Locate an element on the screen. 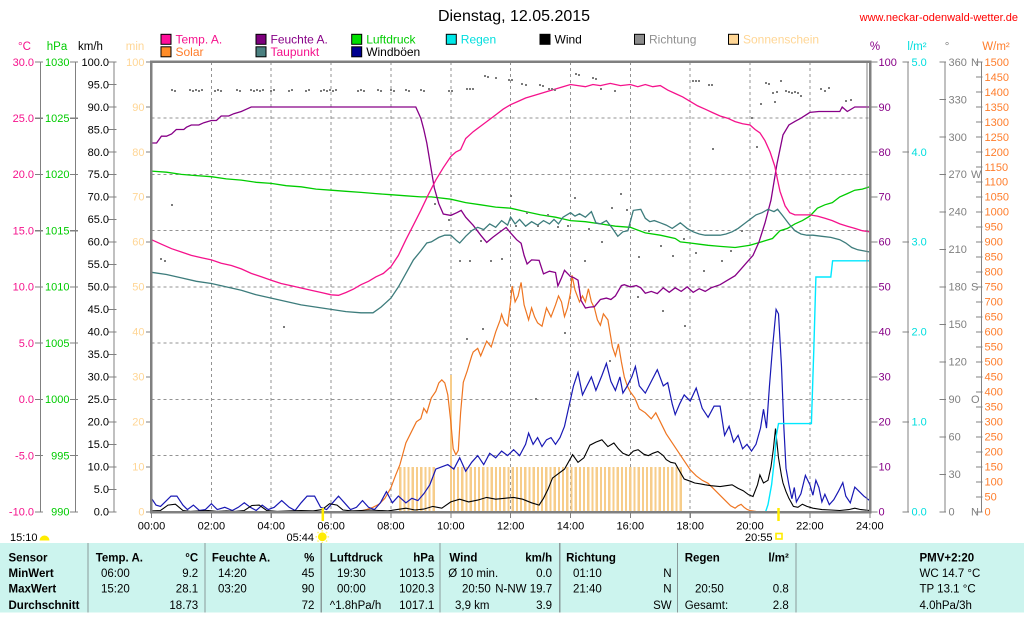  svg-text: 600 is located at coordinates (994, 333).